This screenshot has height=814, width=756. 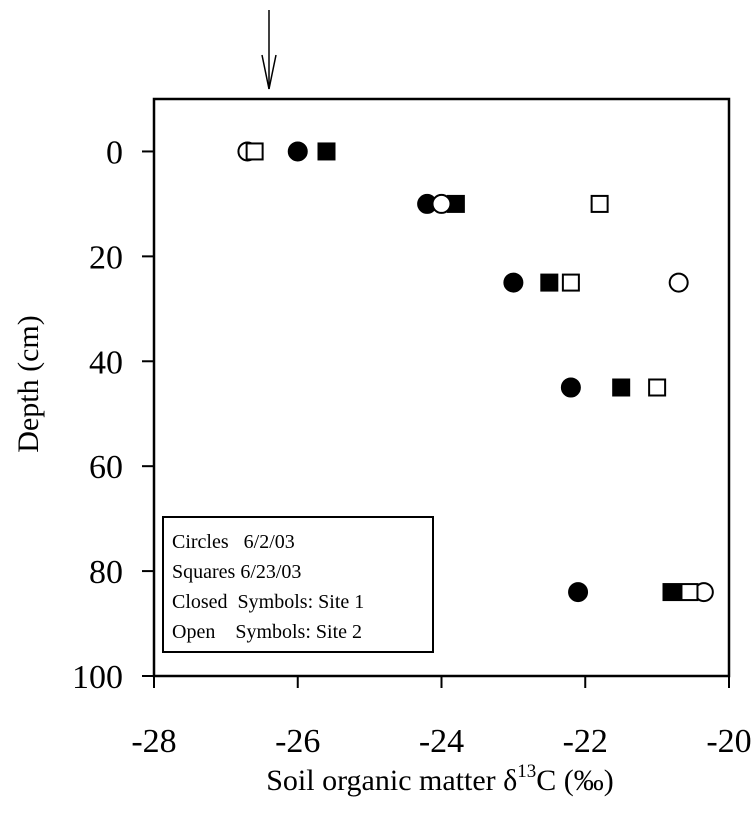 I want to click on y-axis-ticks: 0 20 40 60 80 100, so click(x=113, y=415).